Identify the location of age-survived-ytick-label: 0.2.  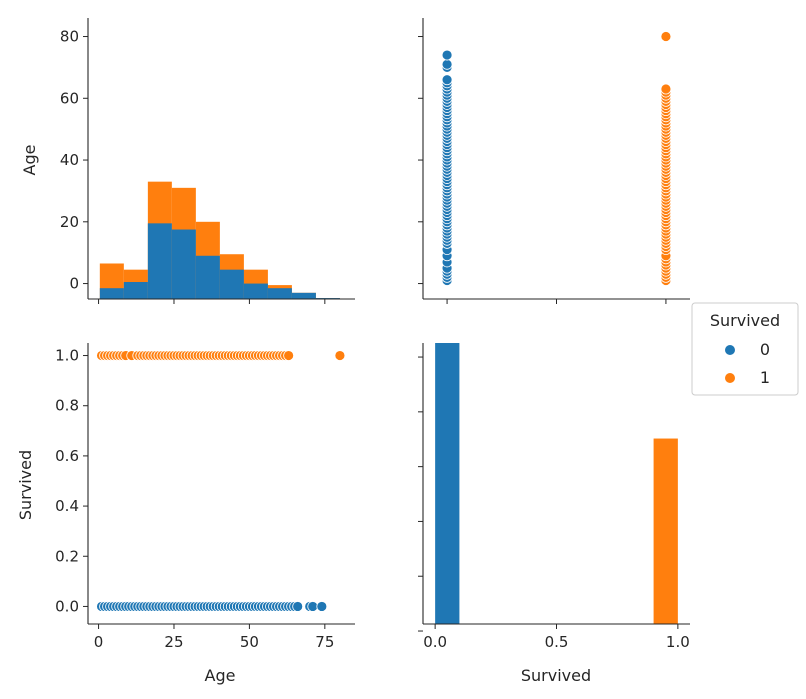
(67, 556).